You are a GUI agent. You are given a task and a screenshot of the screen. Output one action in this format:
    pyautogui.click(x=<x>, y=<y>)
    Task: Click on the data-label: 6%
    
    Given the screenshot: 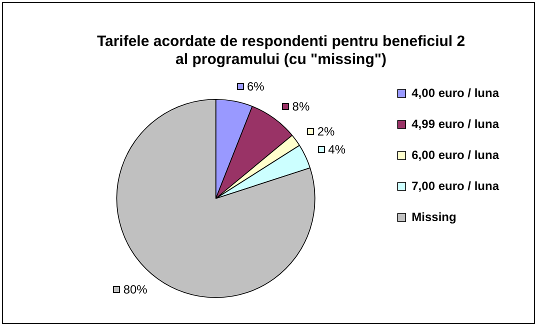 What is the action you would take?
    pyautogui.click(x=256, y=87)
    